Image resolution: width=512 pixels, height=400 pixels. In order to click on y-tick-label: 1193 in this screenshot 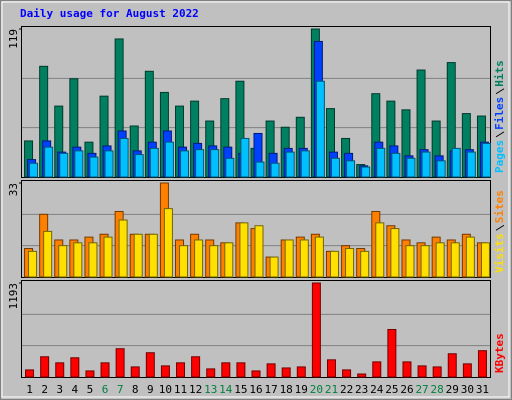, I will do `click(13, 296)`.